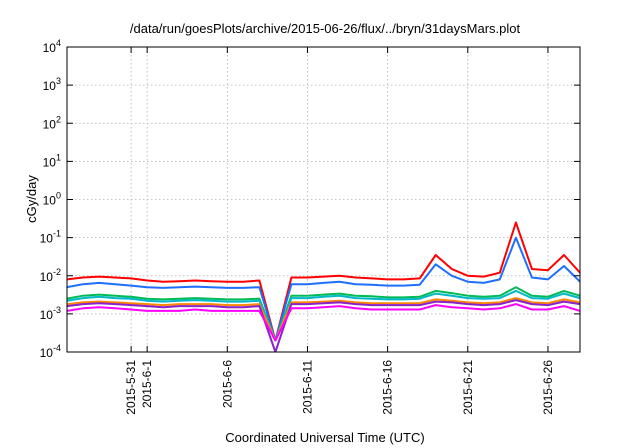  I want to click on y-tick-label: 10², so click(52, 122).